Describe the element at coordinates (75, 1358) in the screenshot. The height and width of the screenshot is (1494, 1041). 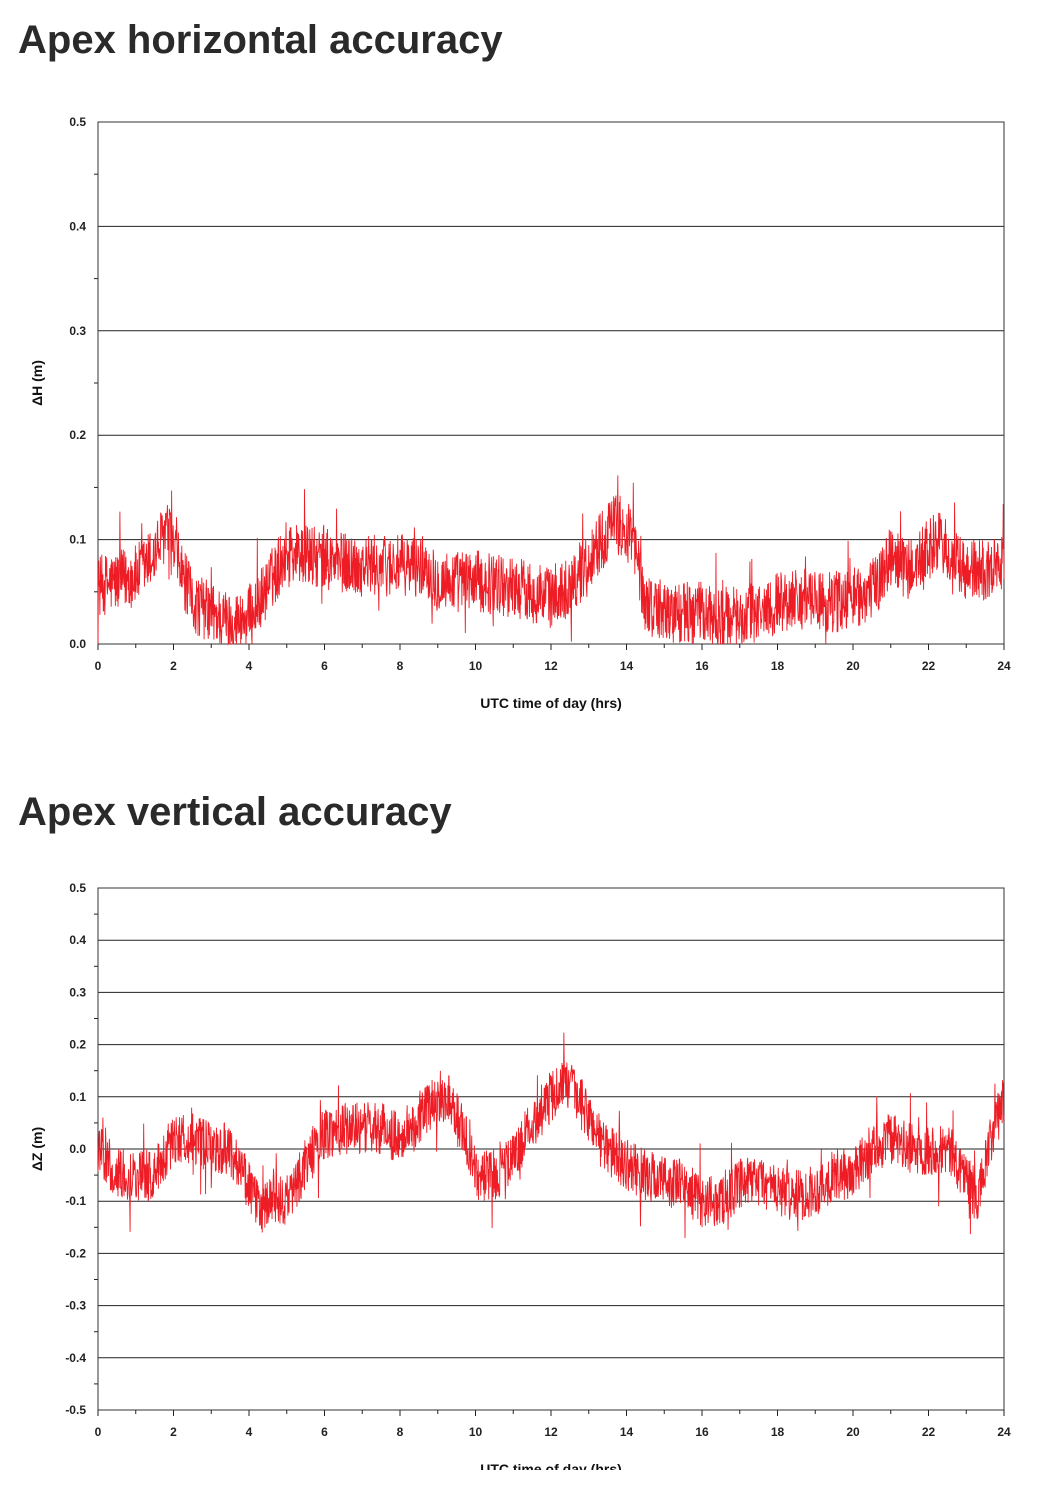
I see `vertical-y-tick-label: -0.4` at that location.